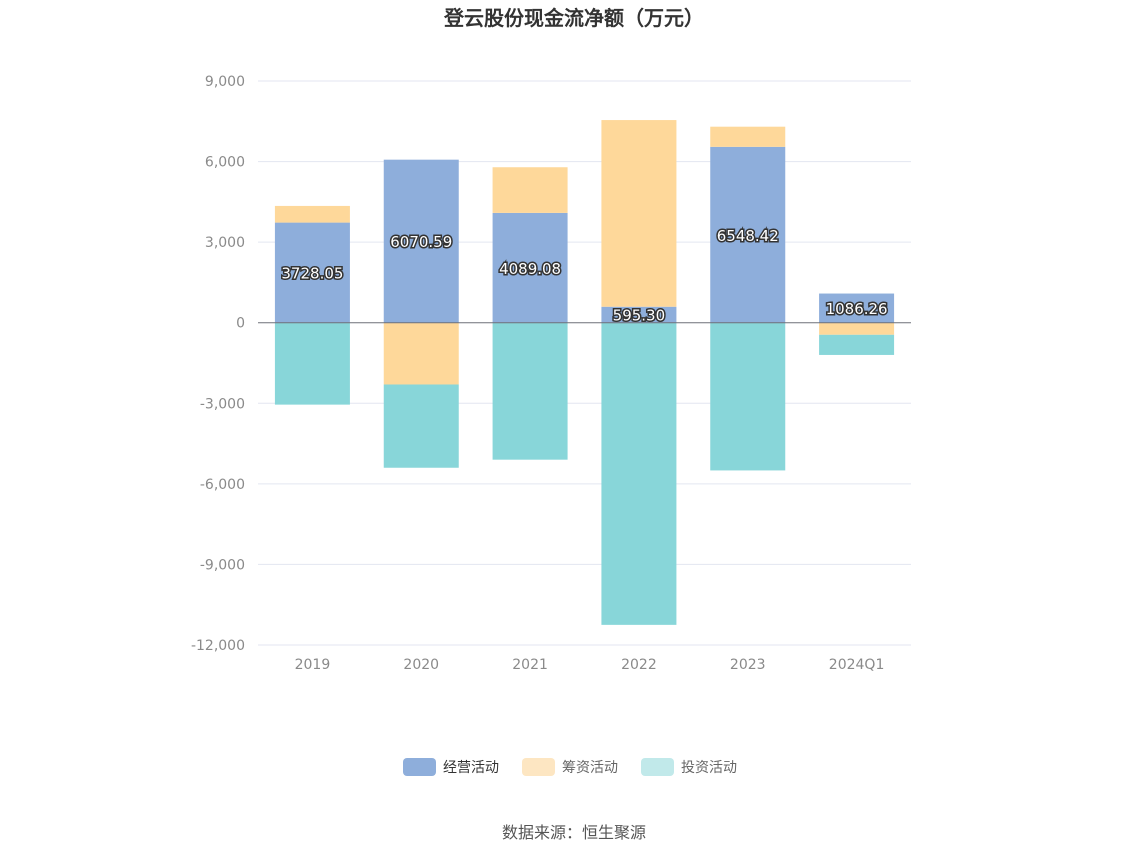  I want to click on y-tick-label: 0, so click(240, 324).